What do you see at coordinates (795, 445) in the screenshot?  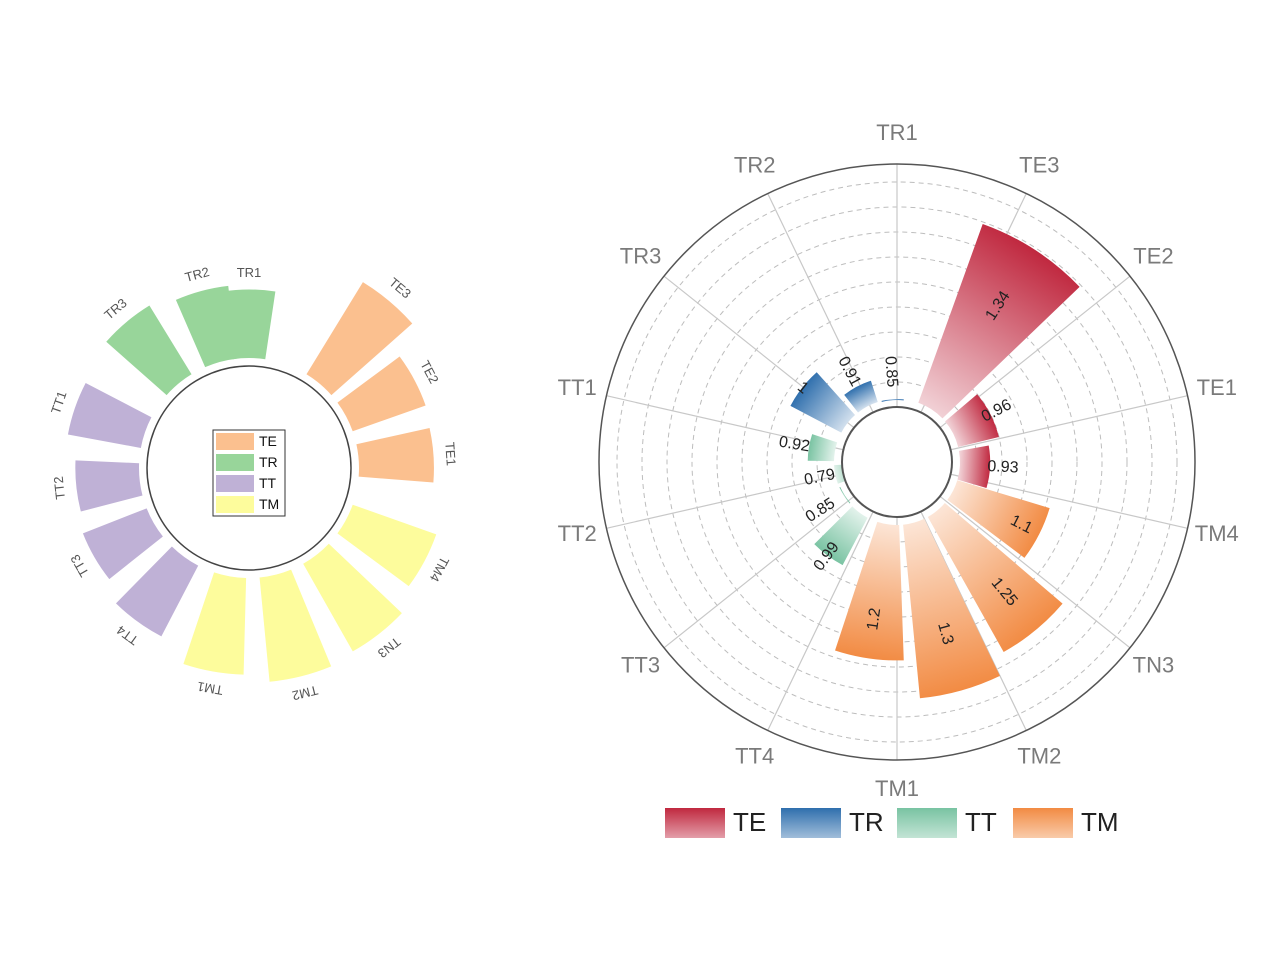 I see `value-label-tt-4: 0.92` at bounding box center [795, 445].